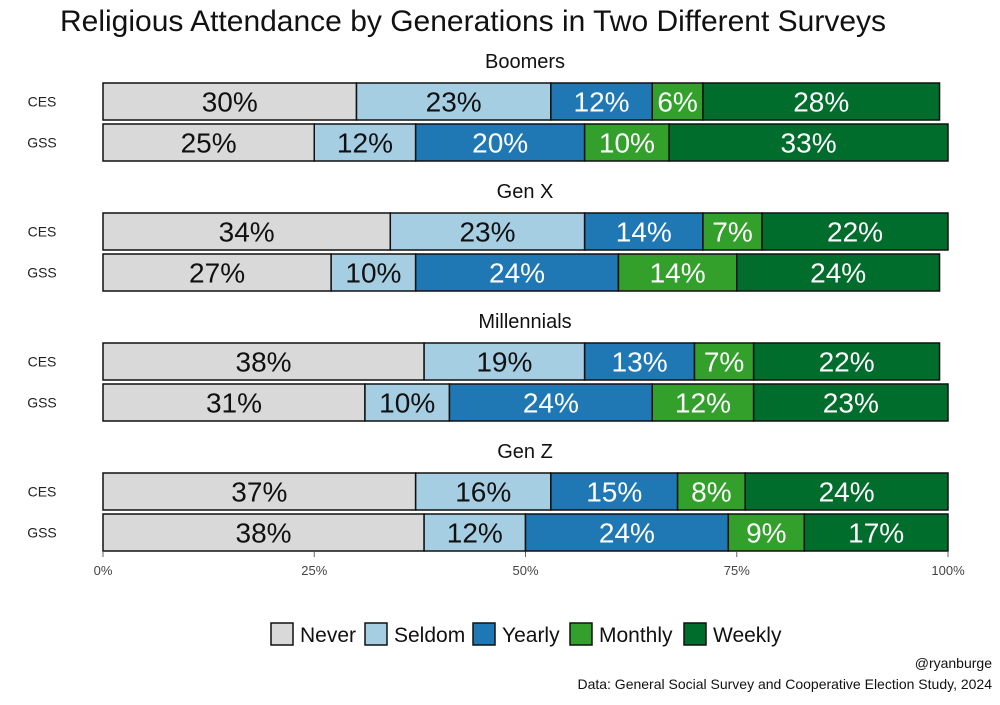 The width and height of the screenshot is (1000, 705). I want to click on legend-label: Seldom, so click(429, 635).